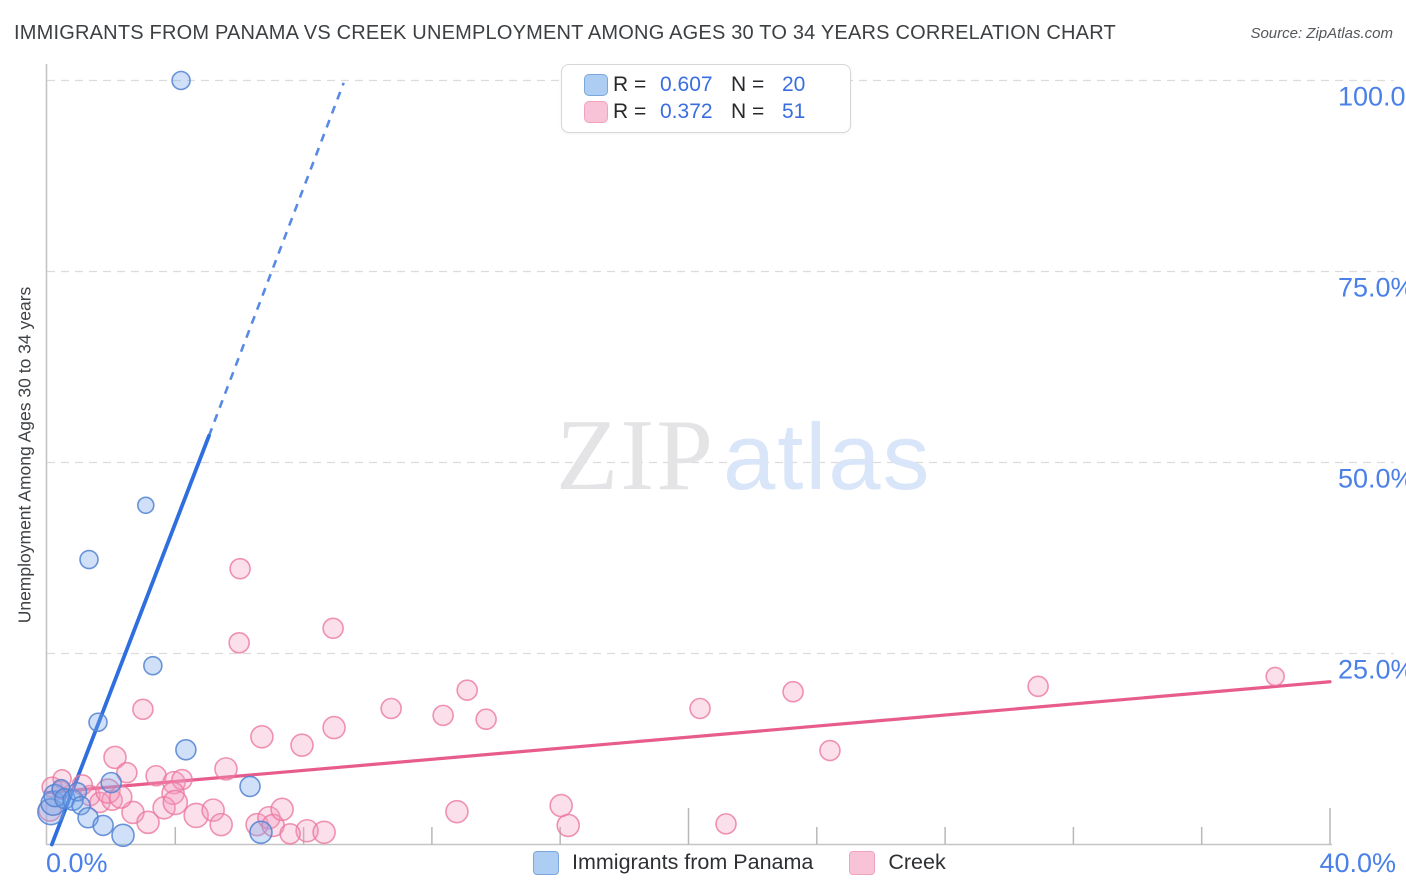  Describe the element at coordinates (1357, 863) in the screenshot. I see `x-max-label: 40.0%` at that location.